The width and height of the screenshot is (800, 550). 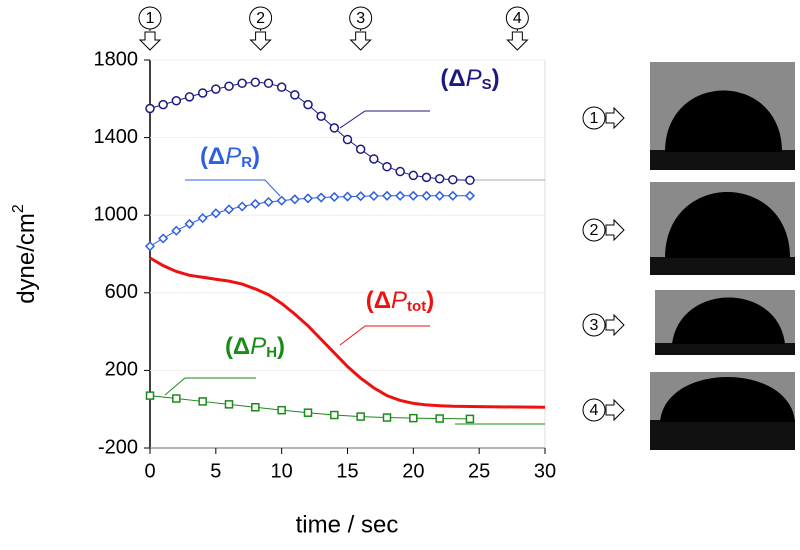 What do you see at coordinates (360, 18) in the screenshot?
I see `time-mark-label: 3` at bounding box center [360, 18].